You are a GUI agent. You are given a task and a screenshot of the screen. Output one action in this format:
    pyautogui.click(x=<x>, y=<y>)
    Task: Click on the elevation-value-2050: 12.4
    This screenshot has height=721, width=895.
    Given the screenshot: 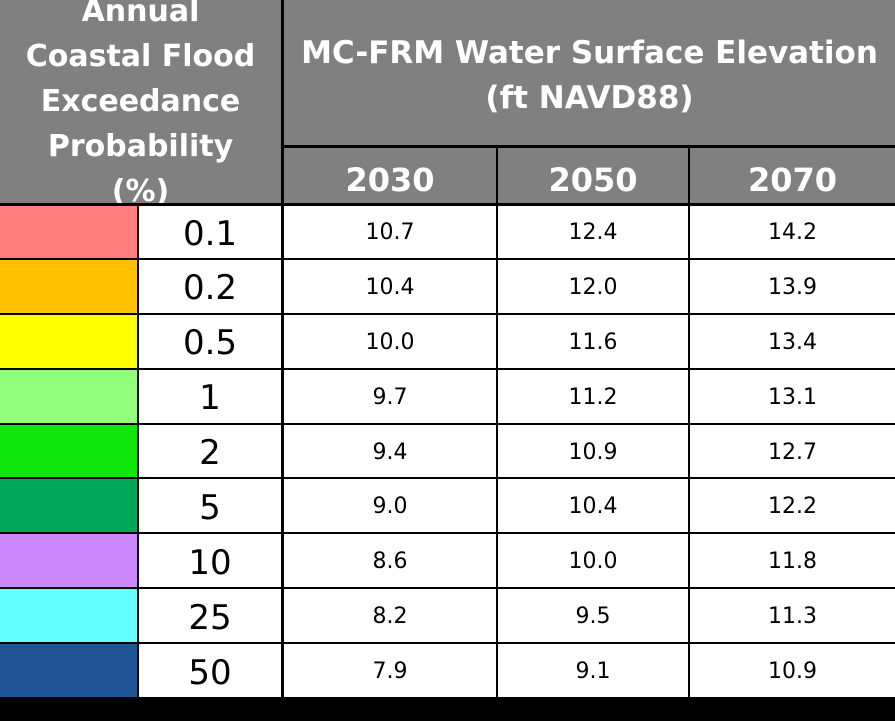 What is the action you would take?
    pyautogui.click(x=594, y=230)
    